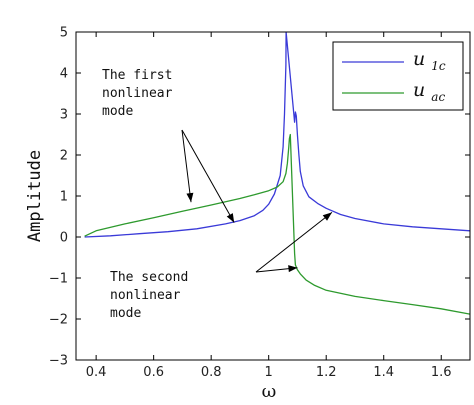 The height and width of the screenshot is (405, 474). What do you see at coordinates (326, 372) in the screenshot?
I see `x-tick-label: 1.2` at bounding box center [326, 372].